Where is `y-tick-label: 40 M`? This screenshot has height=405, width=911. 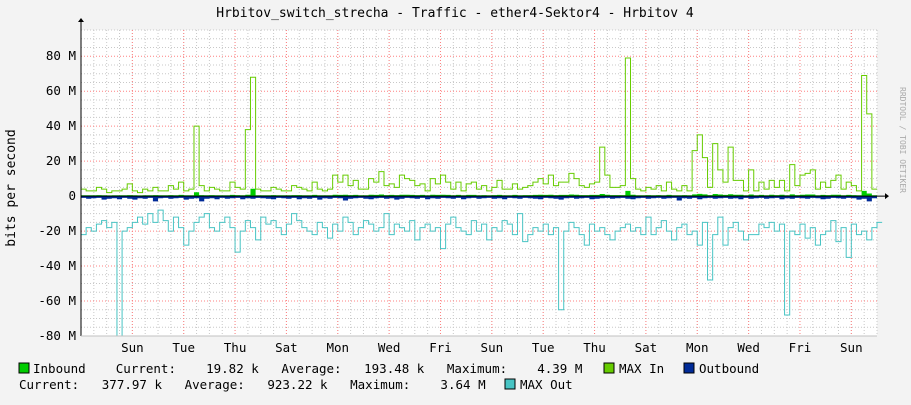
y-tick-label: 40 M is located at coordinates (61, 125).